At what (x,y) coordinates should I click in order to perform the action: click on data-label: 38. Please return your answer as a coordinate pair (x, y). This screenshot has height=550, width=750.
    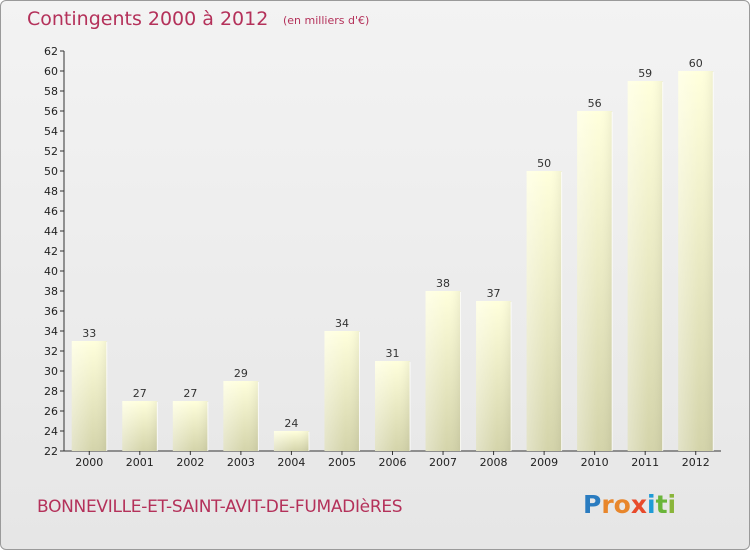
    Looking at the image, I should click on (443, 283).